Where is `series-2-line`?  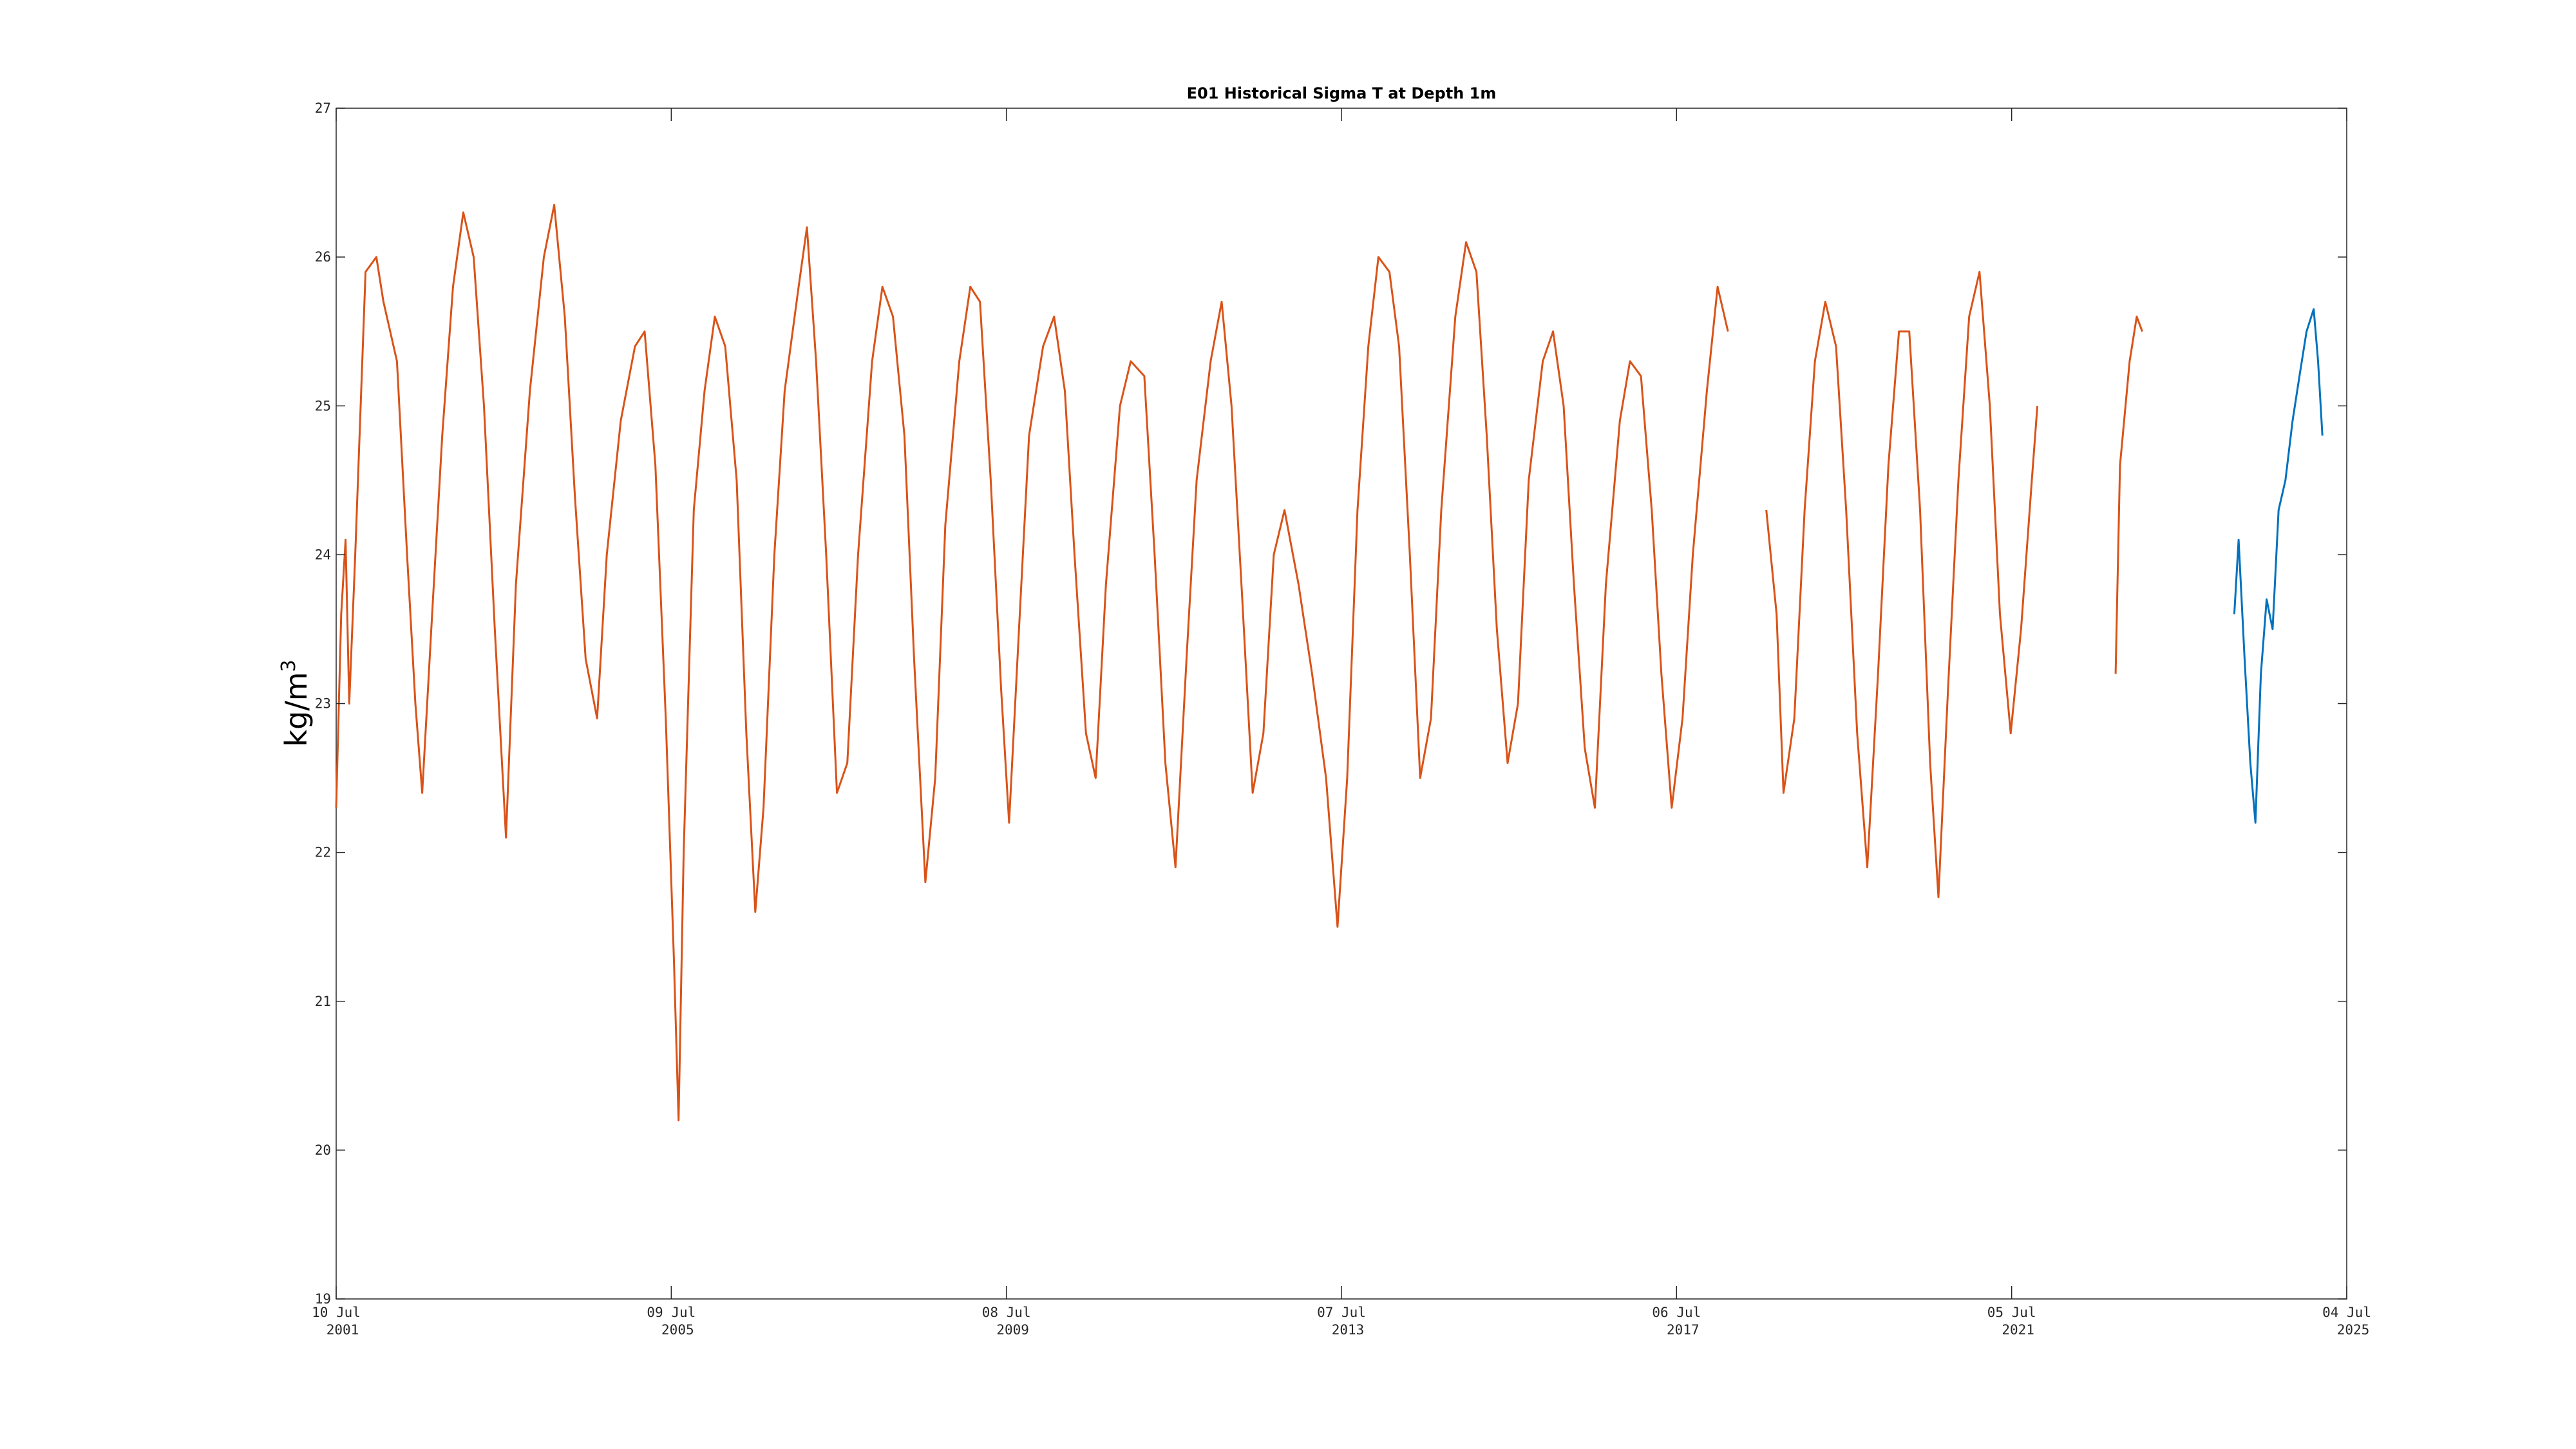 series-2-line is located at coordinates (2278, 566).